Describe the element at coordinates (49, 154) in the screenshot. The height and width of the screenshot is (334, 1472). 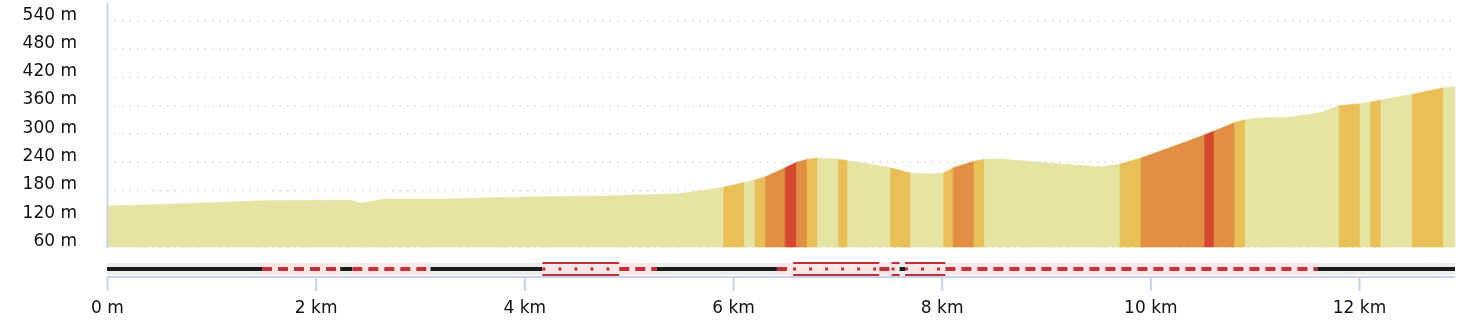
I see `y-tick-label: 240 m` at that location.